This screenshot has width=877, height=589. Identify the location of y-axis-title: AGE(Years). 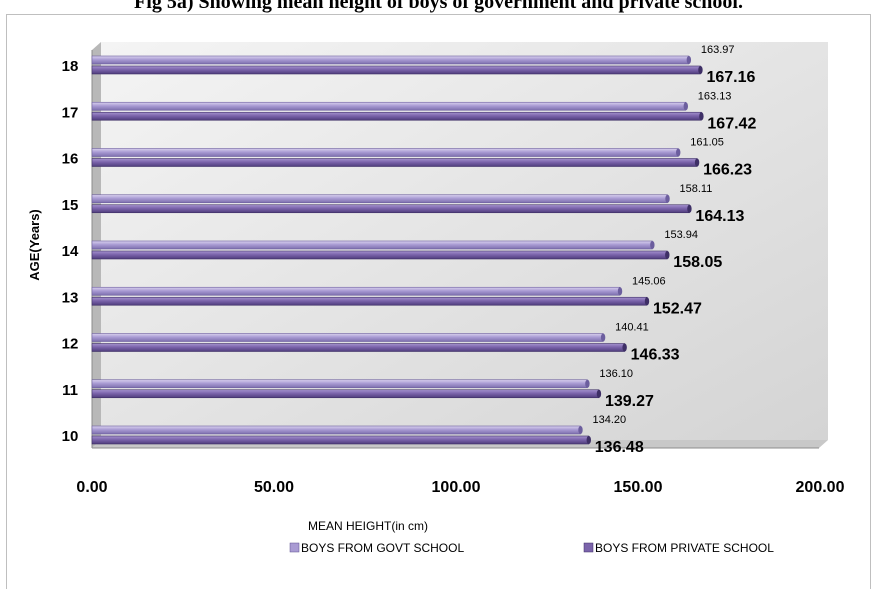
(34, 245).